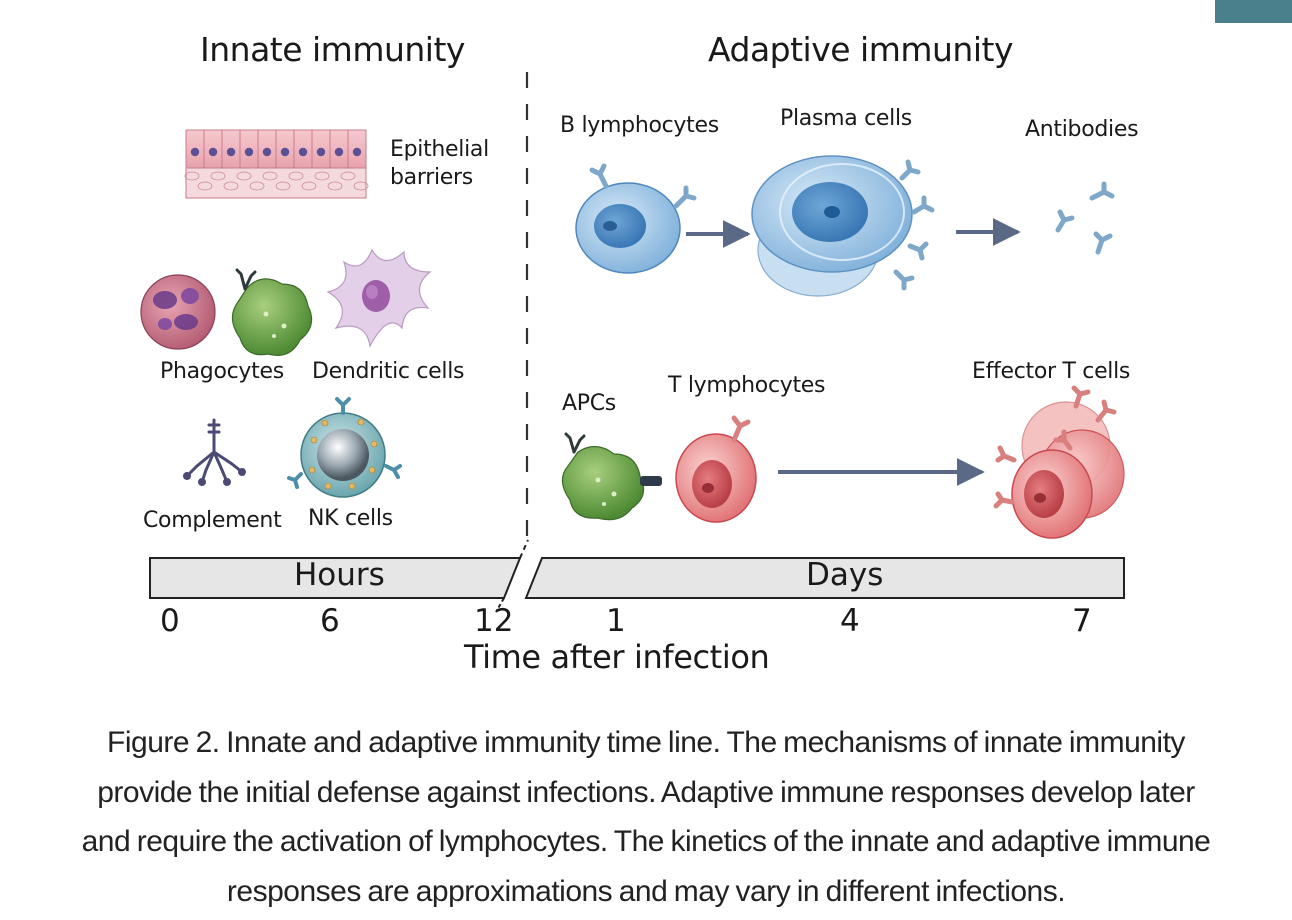  I want to click on nk-cells-label: NK cells, so click(350, 518).